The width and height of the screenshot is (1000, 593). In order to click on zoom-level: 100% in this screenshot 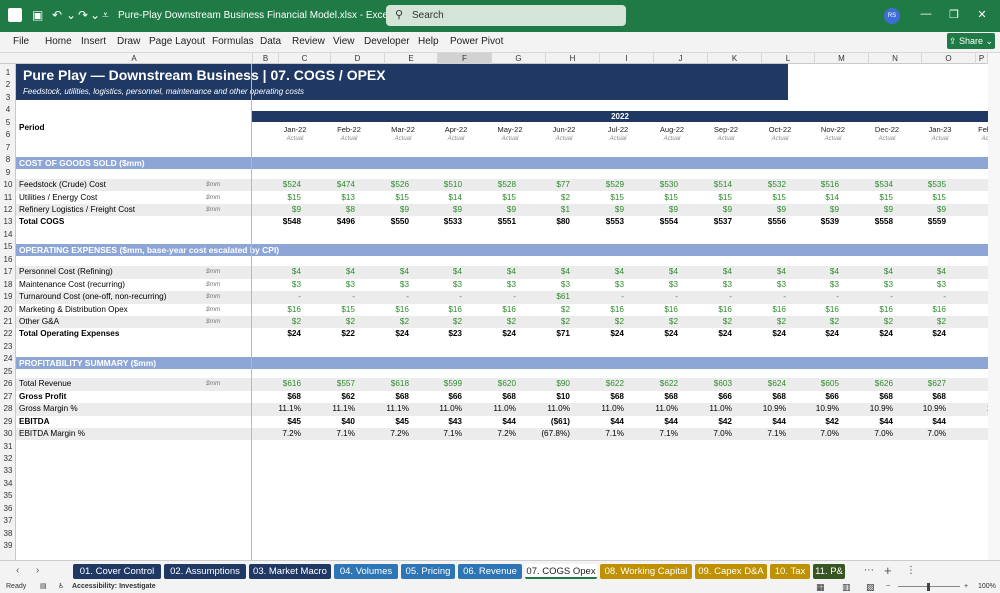, I will do `click(987, 586)`.